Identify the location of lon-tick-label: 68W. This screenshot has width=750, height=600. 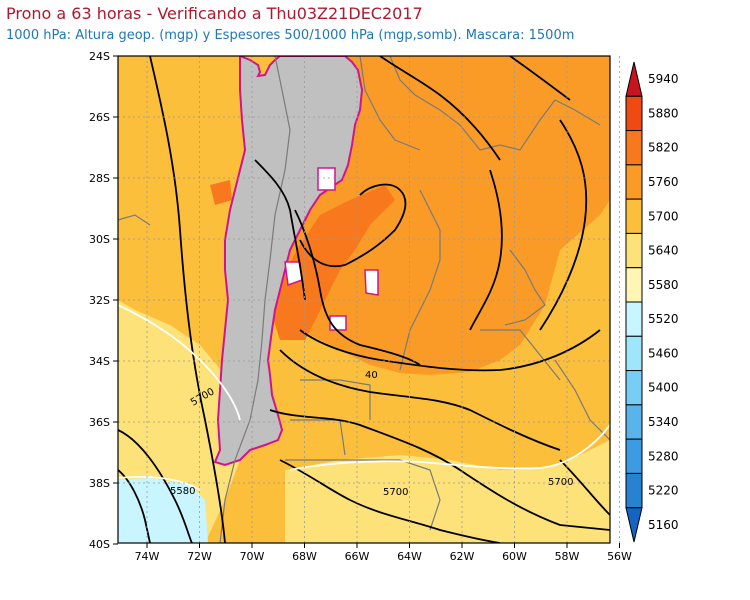
(304, 556).